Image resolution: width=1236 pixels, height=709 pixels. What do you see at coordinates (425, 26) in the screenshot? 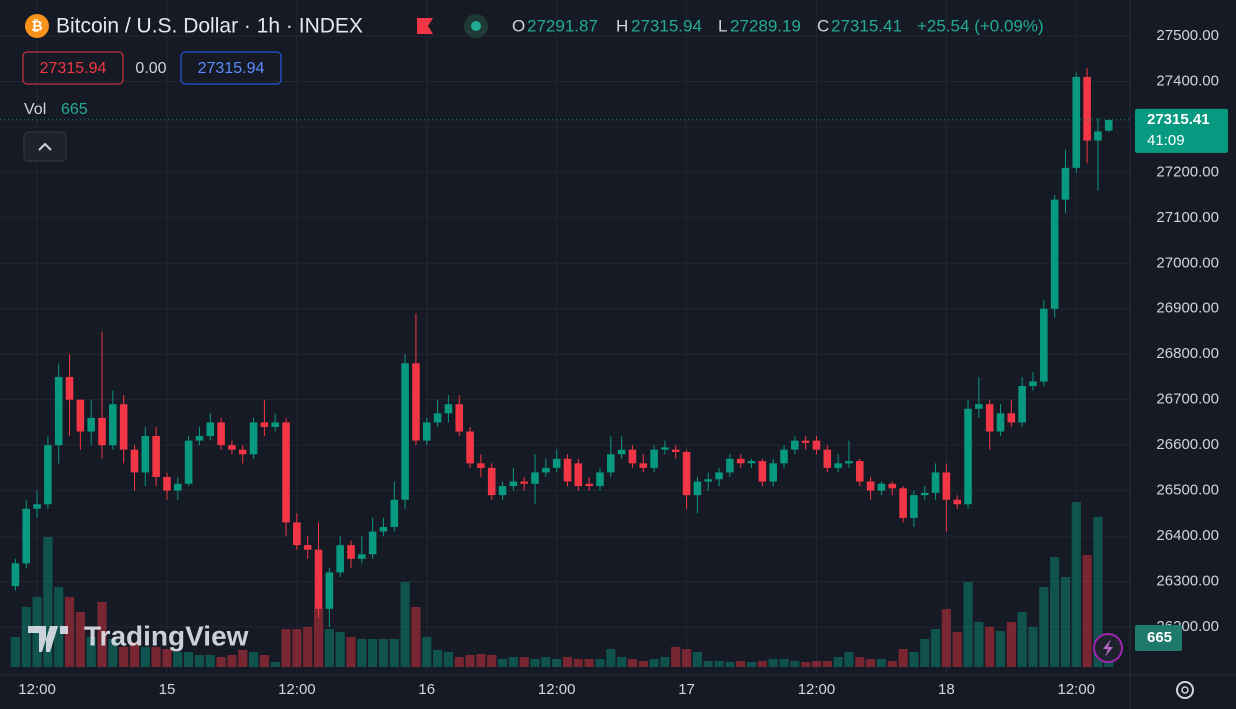
I see `flag-icon` at bounding box center [425, 26].